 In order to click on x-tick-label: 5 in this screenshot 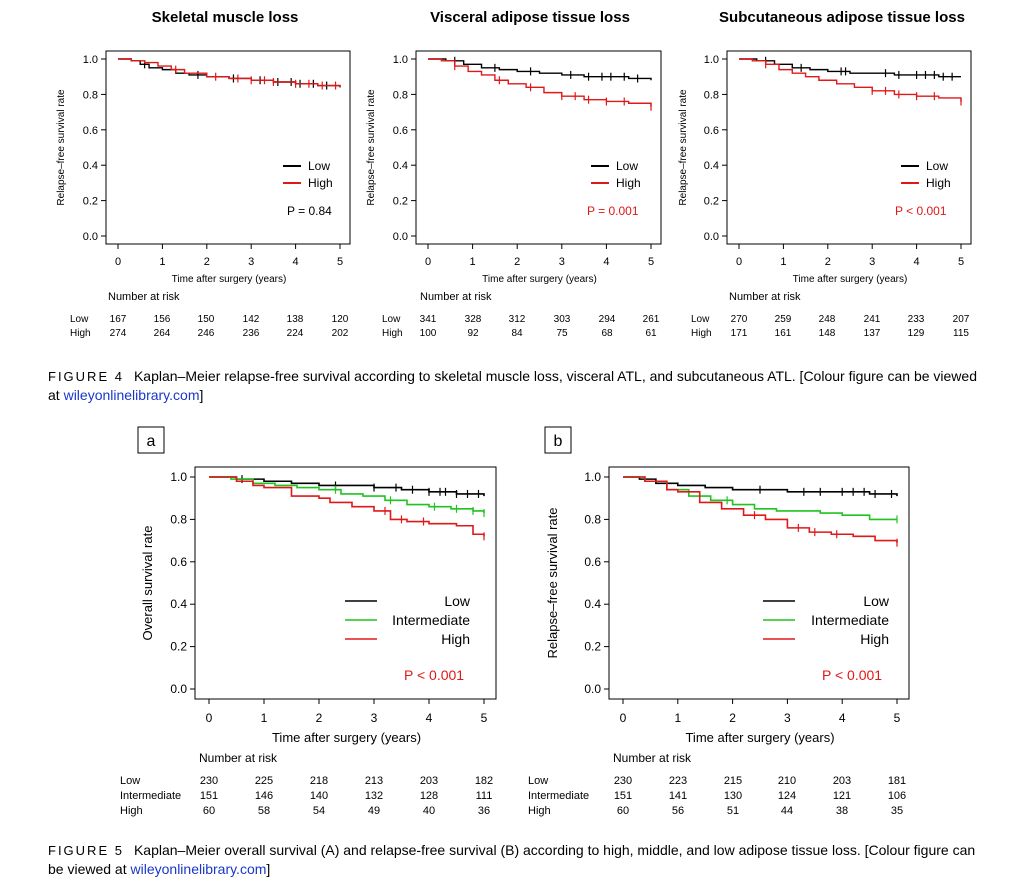, I will do `click(961, 262)`.